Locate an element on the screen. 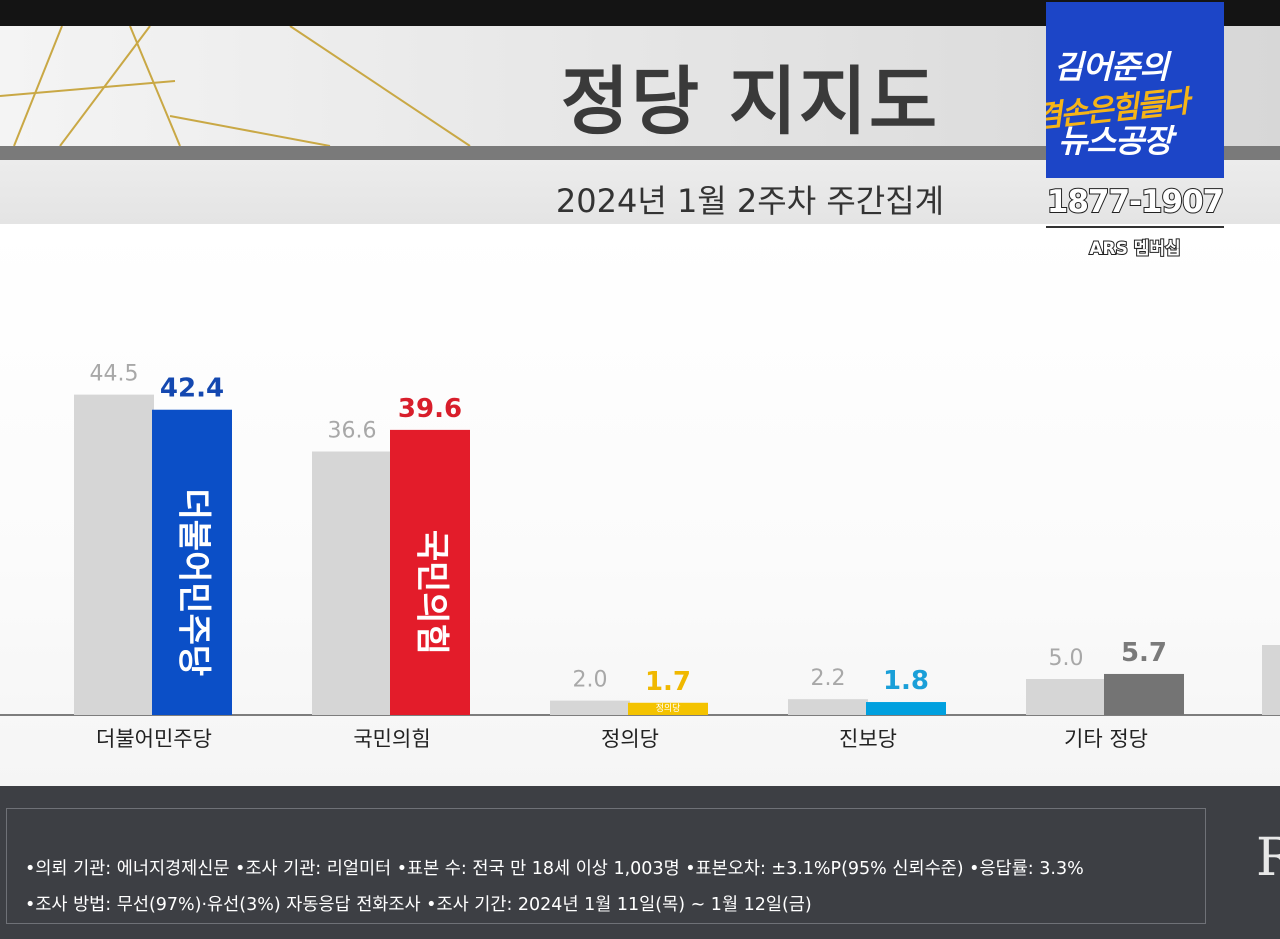 The width and height of the screenshot is (1280, 939). category-label: 더불어민주당 is located at coordinates (154, 739).